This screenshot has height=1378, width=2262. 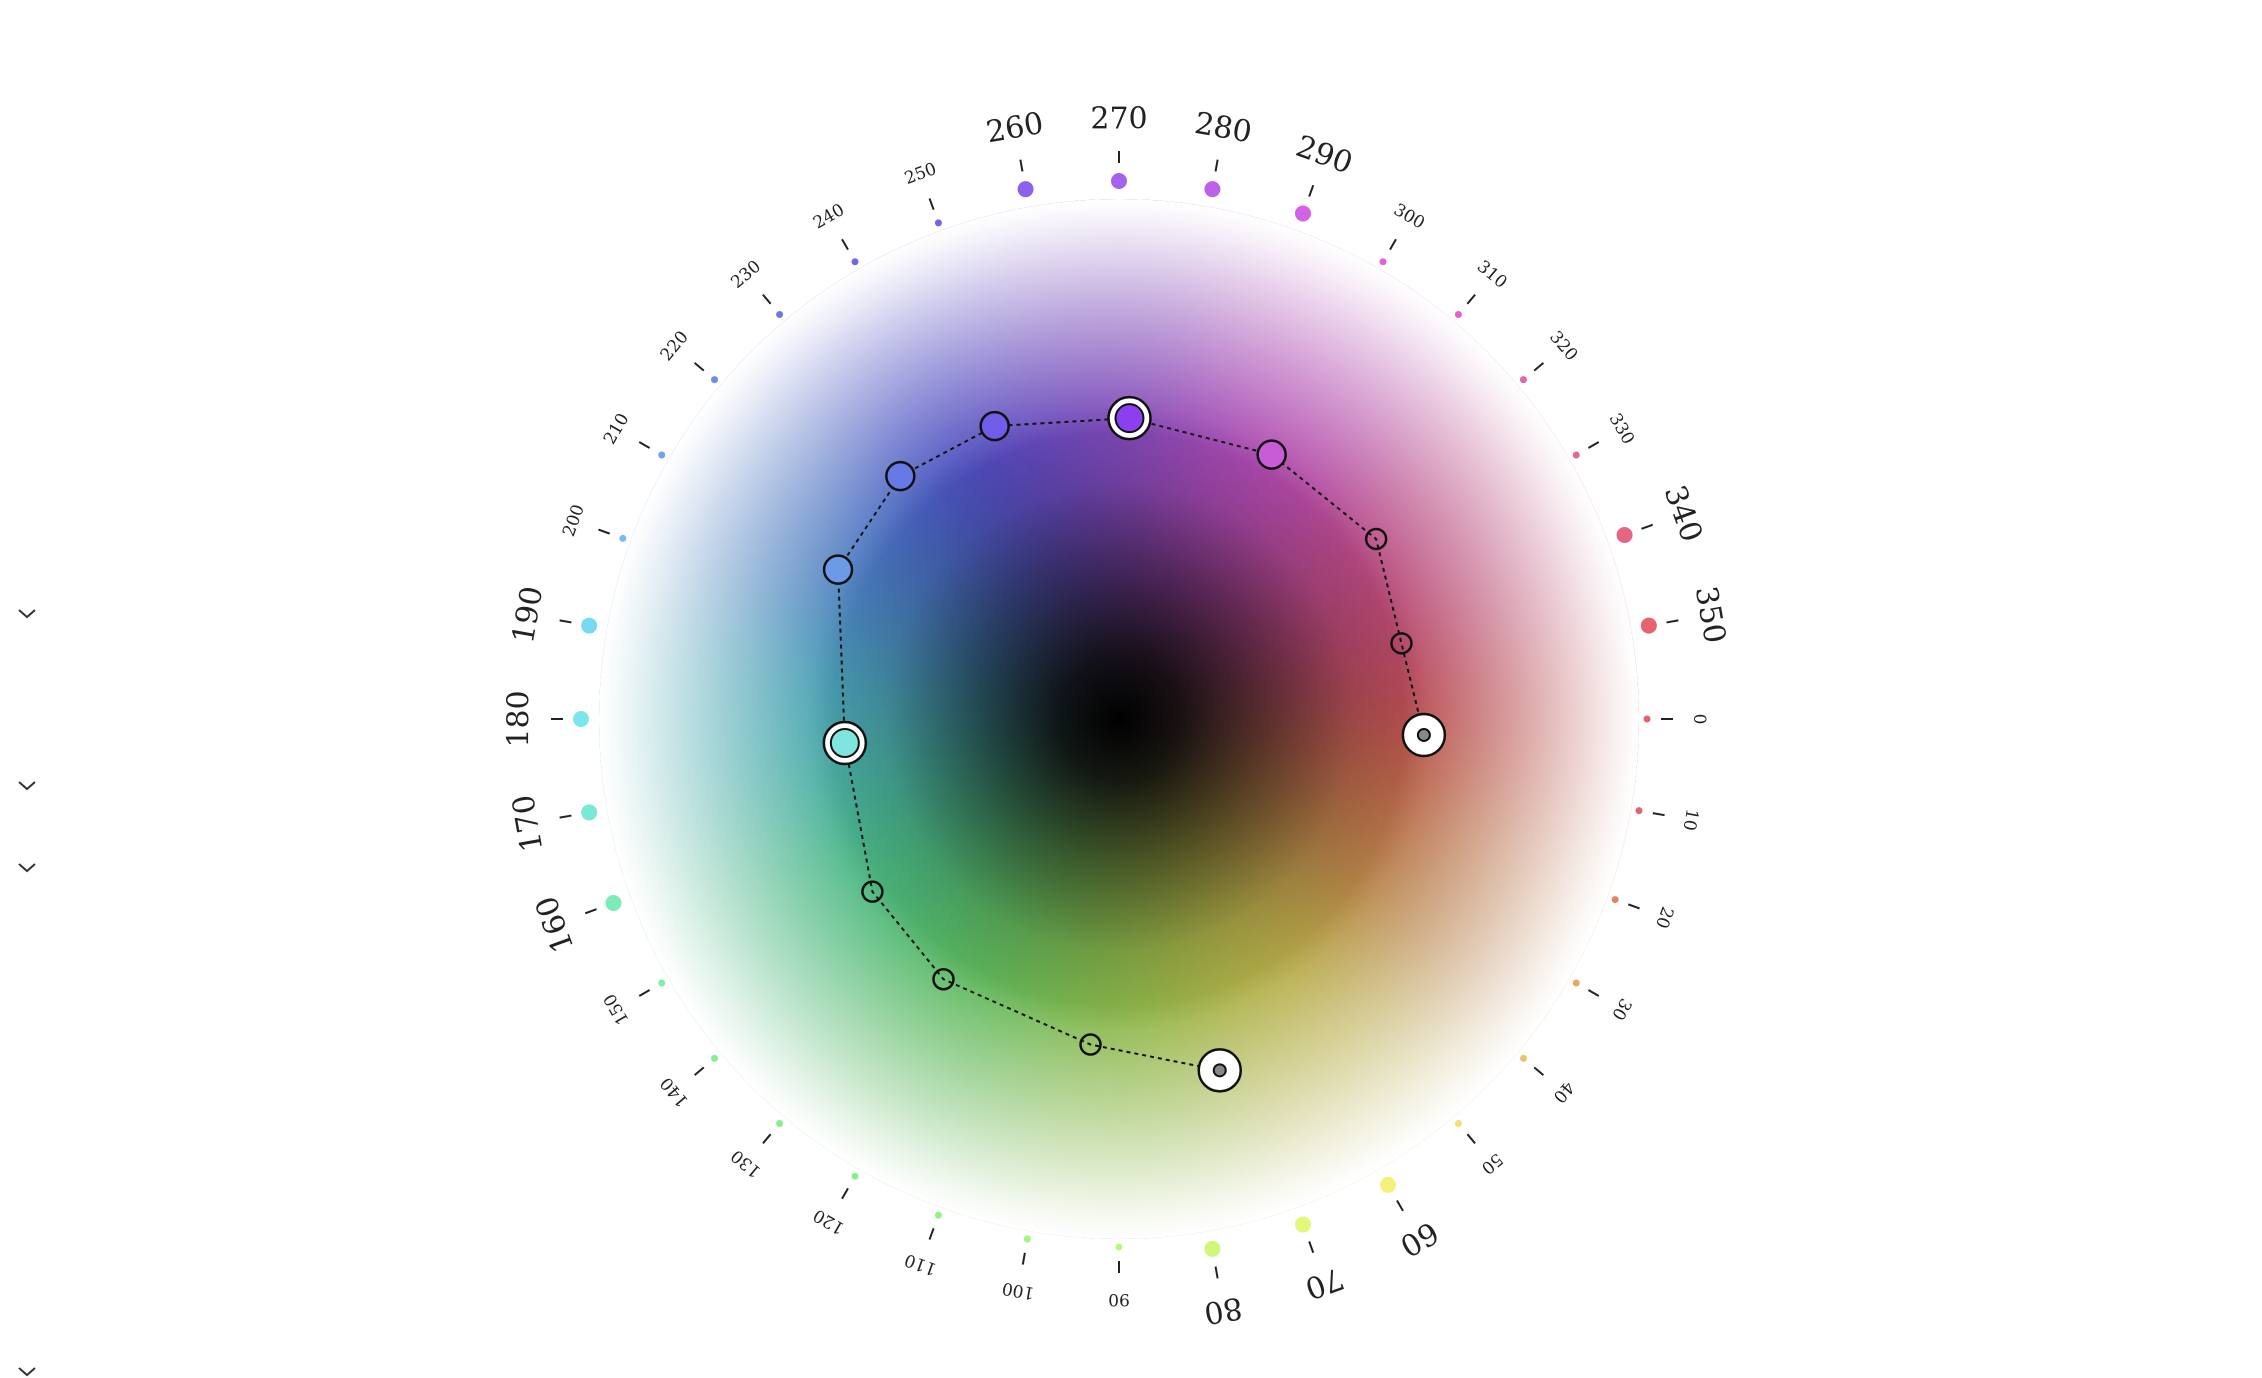 What do you see at coordinates (920, 174) in the screenshot?
I see `hue-label-250: 250` at bounding box center [920, 174].